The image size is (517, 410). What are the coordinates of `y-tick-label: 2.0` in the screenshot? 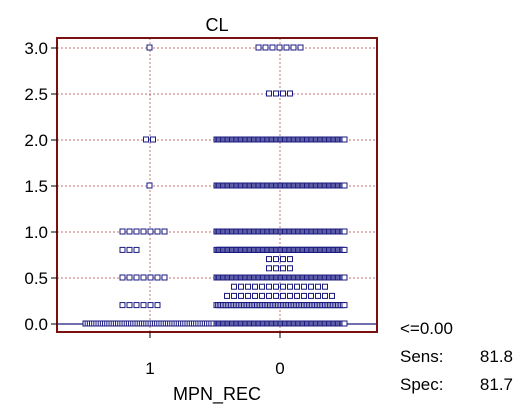 It's located at (36, 140).